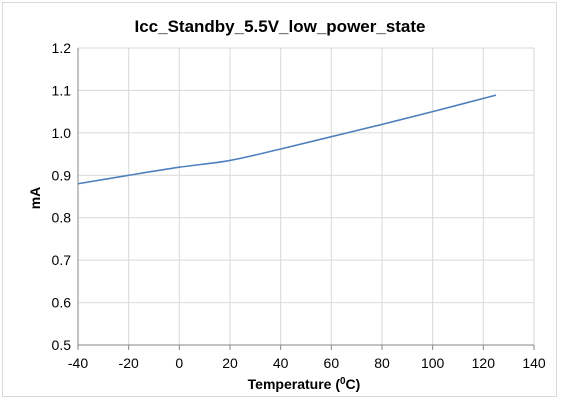  Describe the element at coordinates (62, 345) in the screenshot. I see `y-tick-label: 0.5` at that location.